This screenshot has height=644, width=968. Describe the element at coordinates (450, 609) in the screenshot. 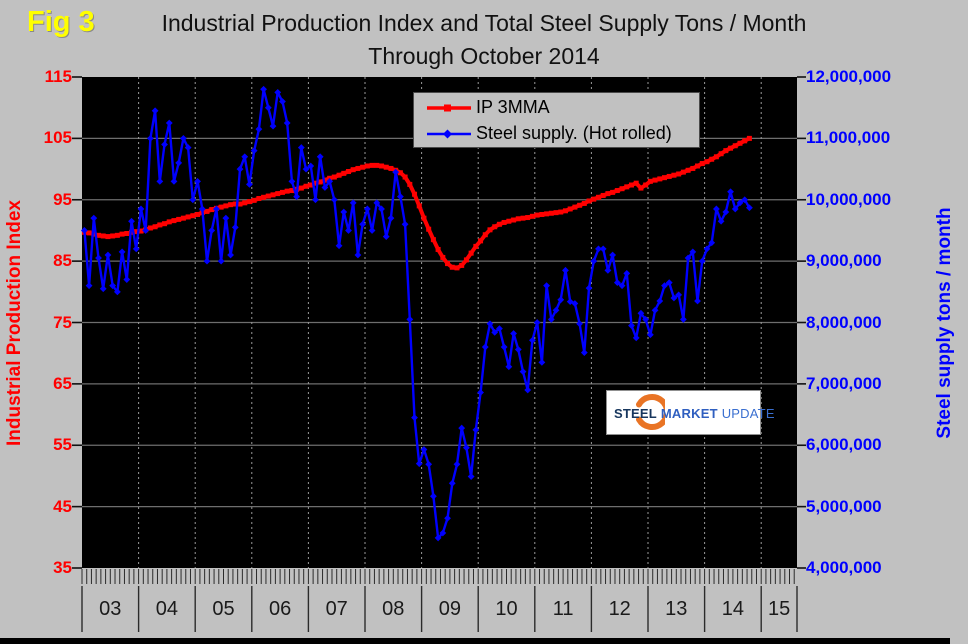

I see `x-axis-year-label: 09` at that location.